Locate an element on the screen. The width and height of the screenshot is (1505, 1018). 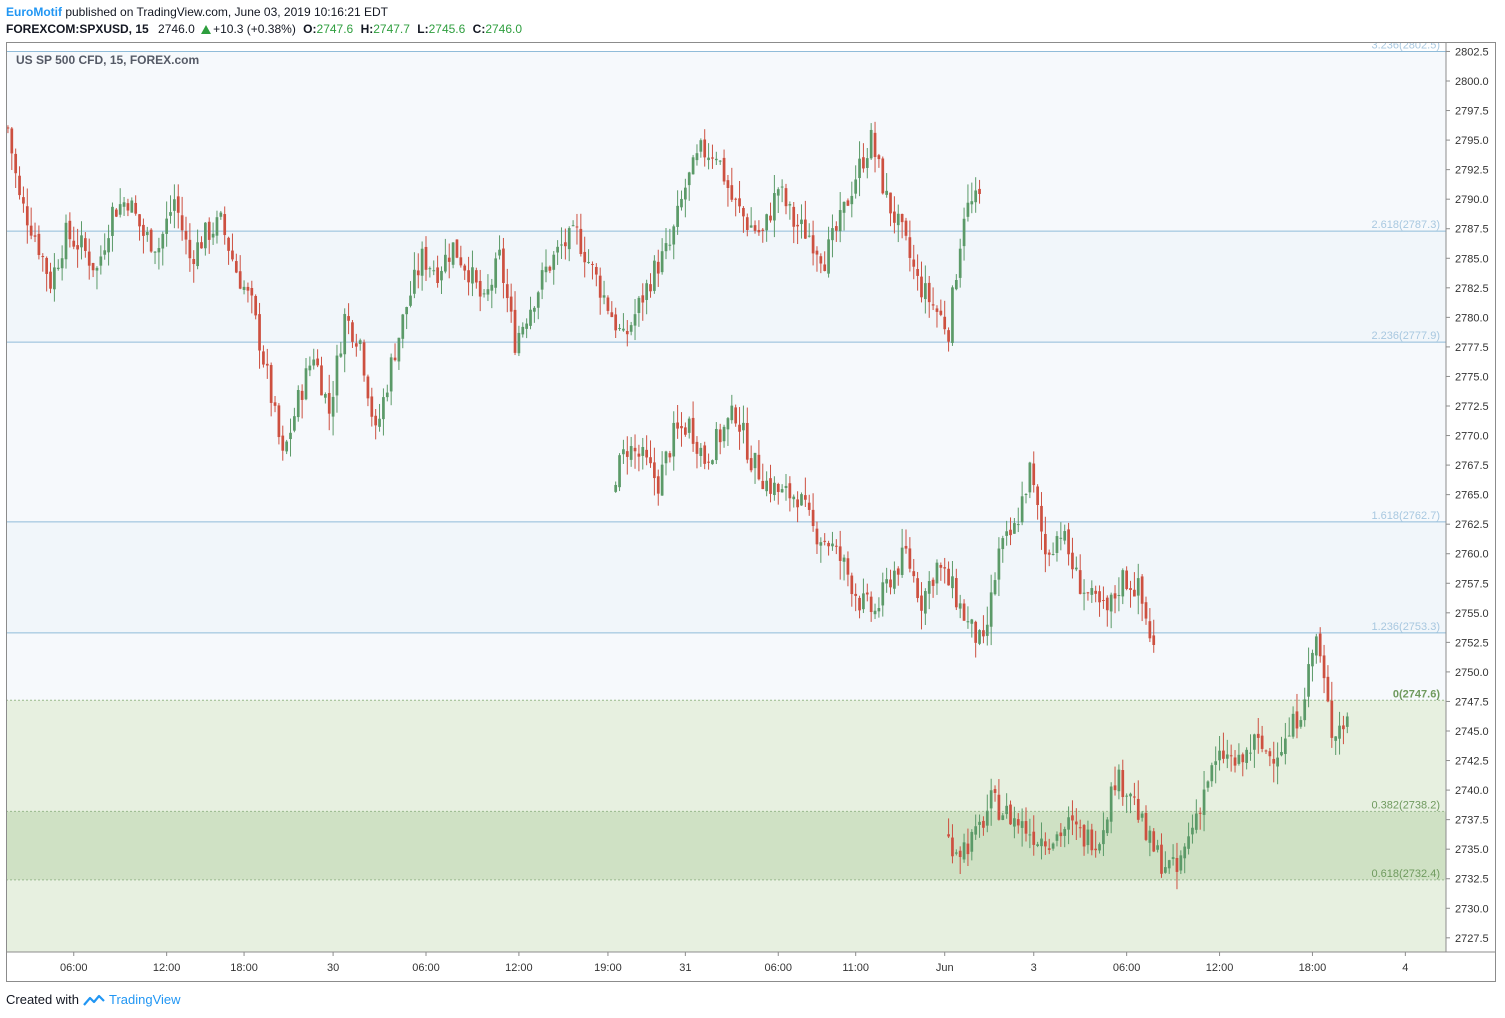
price-scale-bg is located at coordinates (1471, 497).